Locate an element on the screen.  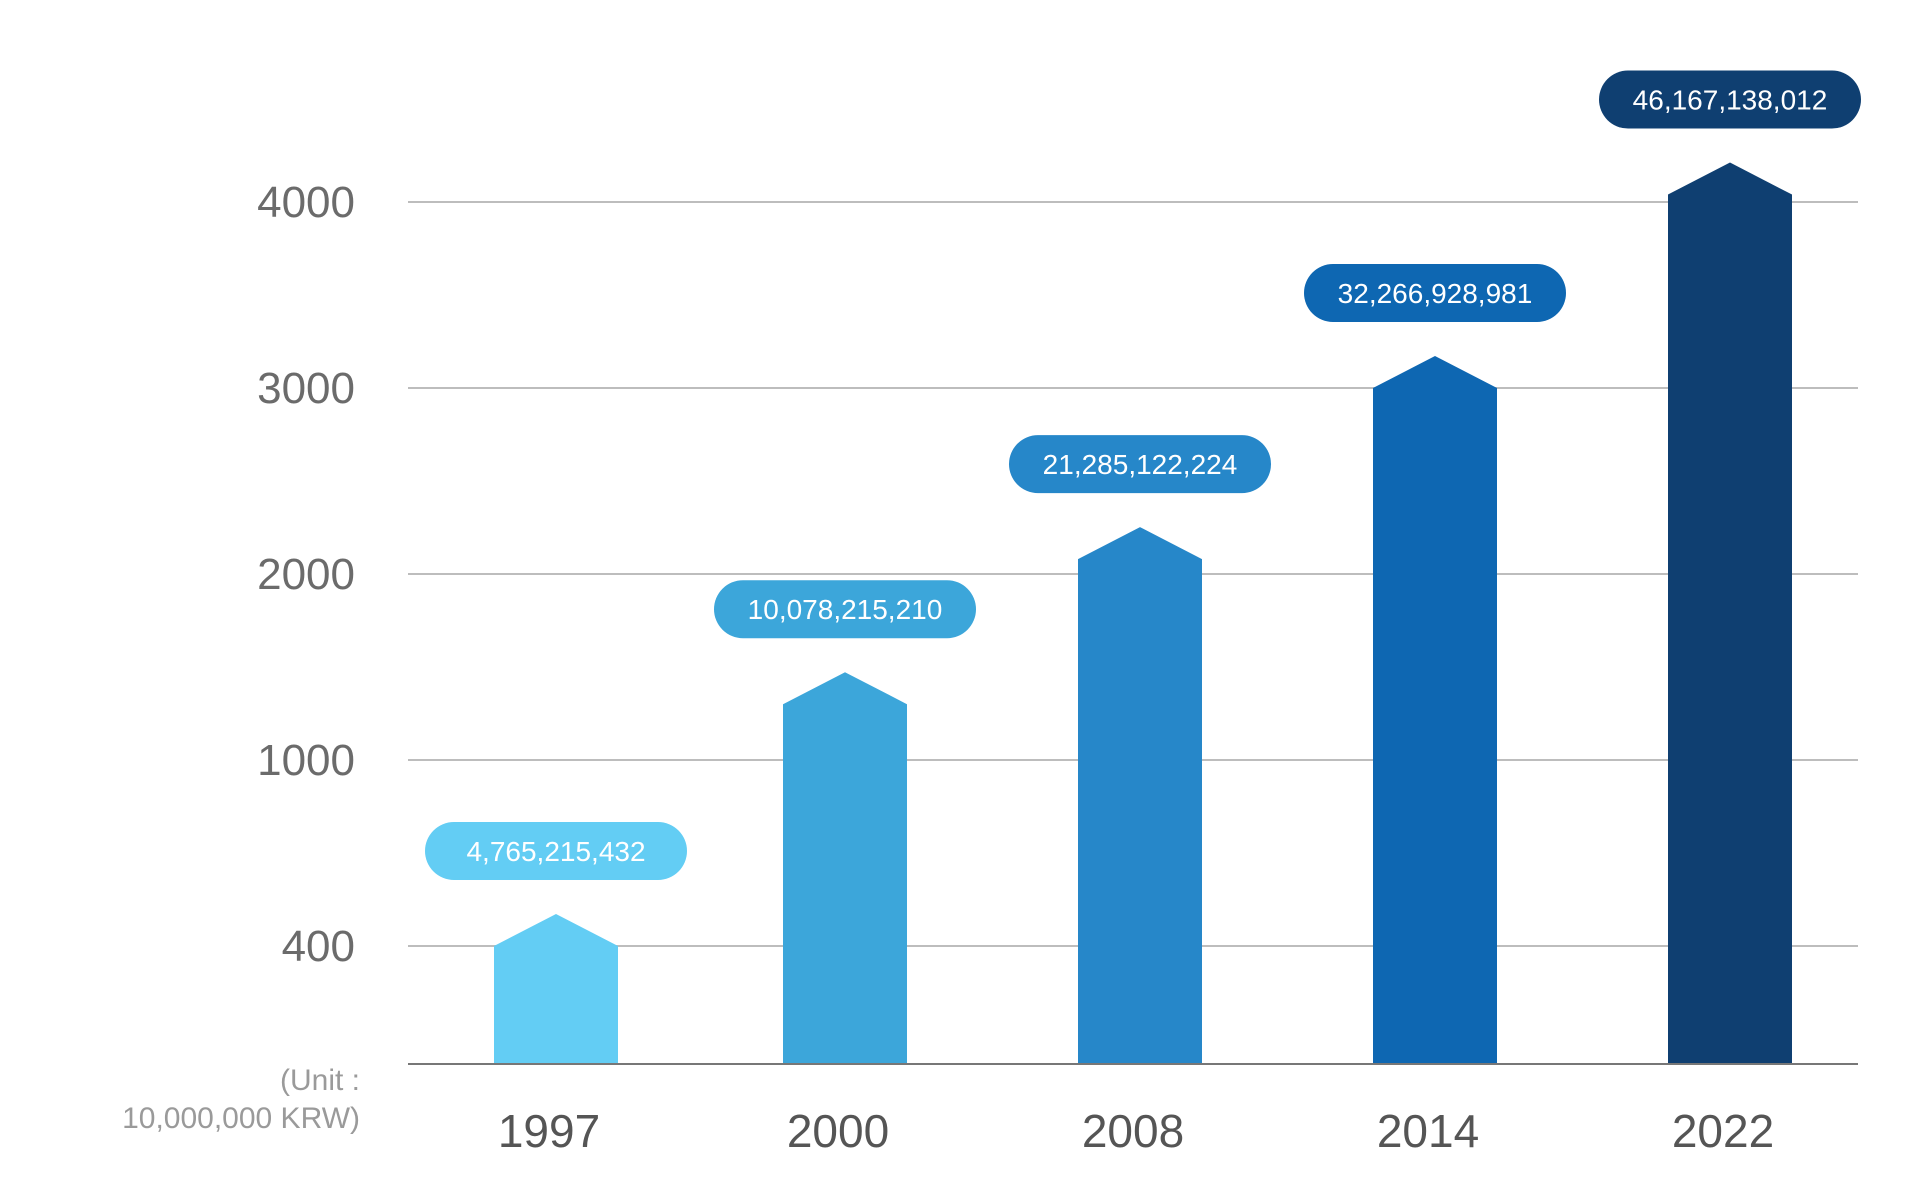
y-tick-label-3000: 3000 is located at coordinates (306, 388).